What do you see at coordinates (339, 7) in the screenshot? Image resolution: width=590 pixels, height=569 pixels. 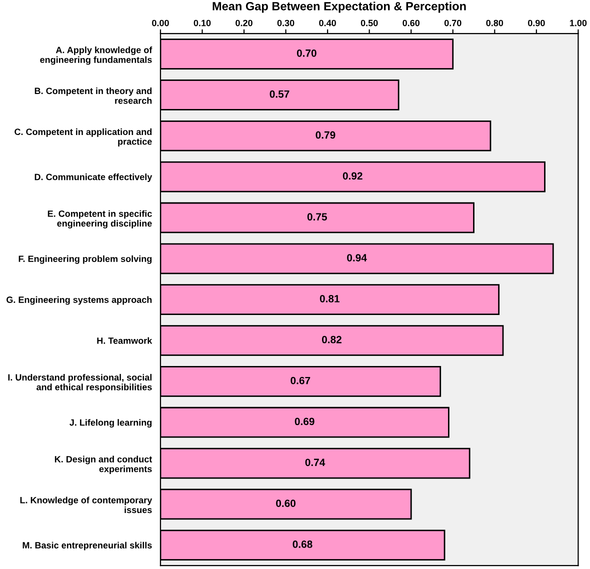 I see `chart-title: Mean Gap Between Expectation & Perception` at bounding box center [339, 7].